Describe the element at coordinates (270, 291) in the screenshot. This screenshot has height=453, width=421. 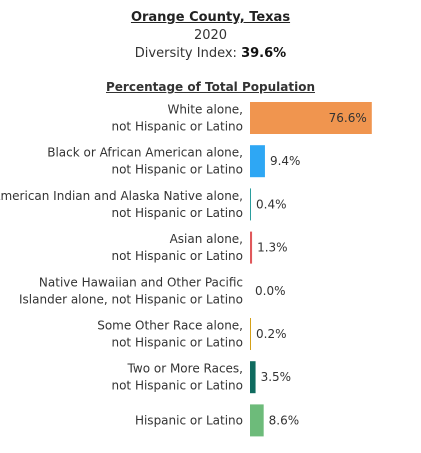
I see `value-label: 0.0%` at that location.